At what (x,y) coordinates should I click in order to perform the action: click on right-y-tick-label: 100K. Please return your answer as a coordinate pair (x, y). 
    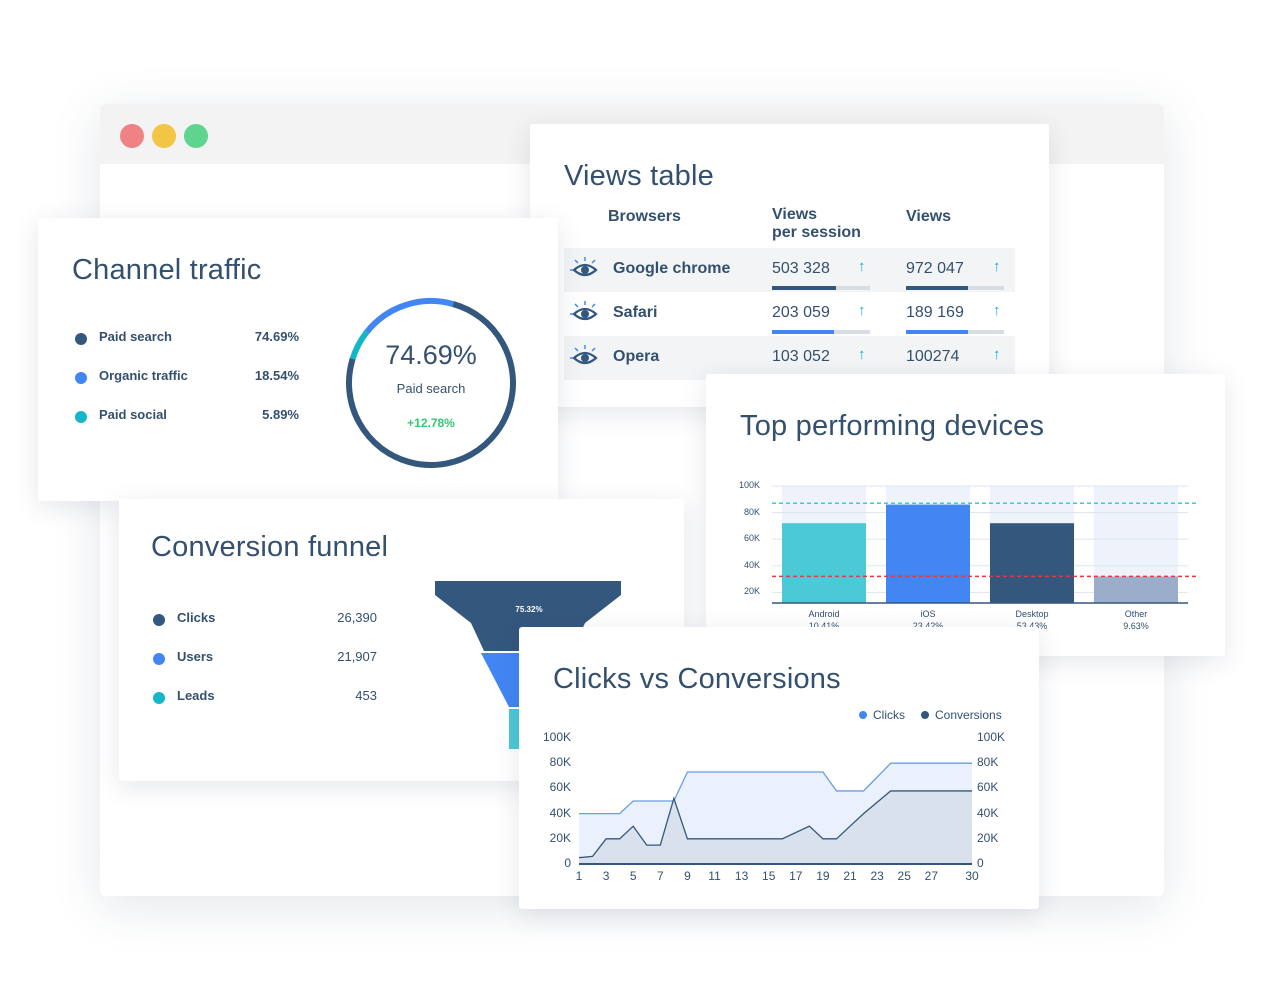
    Looking at the image, I should click on (991, 737).